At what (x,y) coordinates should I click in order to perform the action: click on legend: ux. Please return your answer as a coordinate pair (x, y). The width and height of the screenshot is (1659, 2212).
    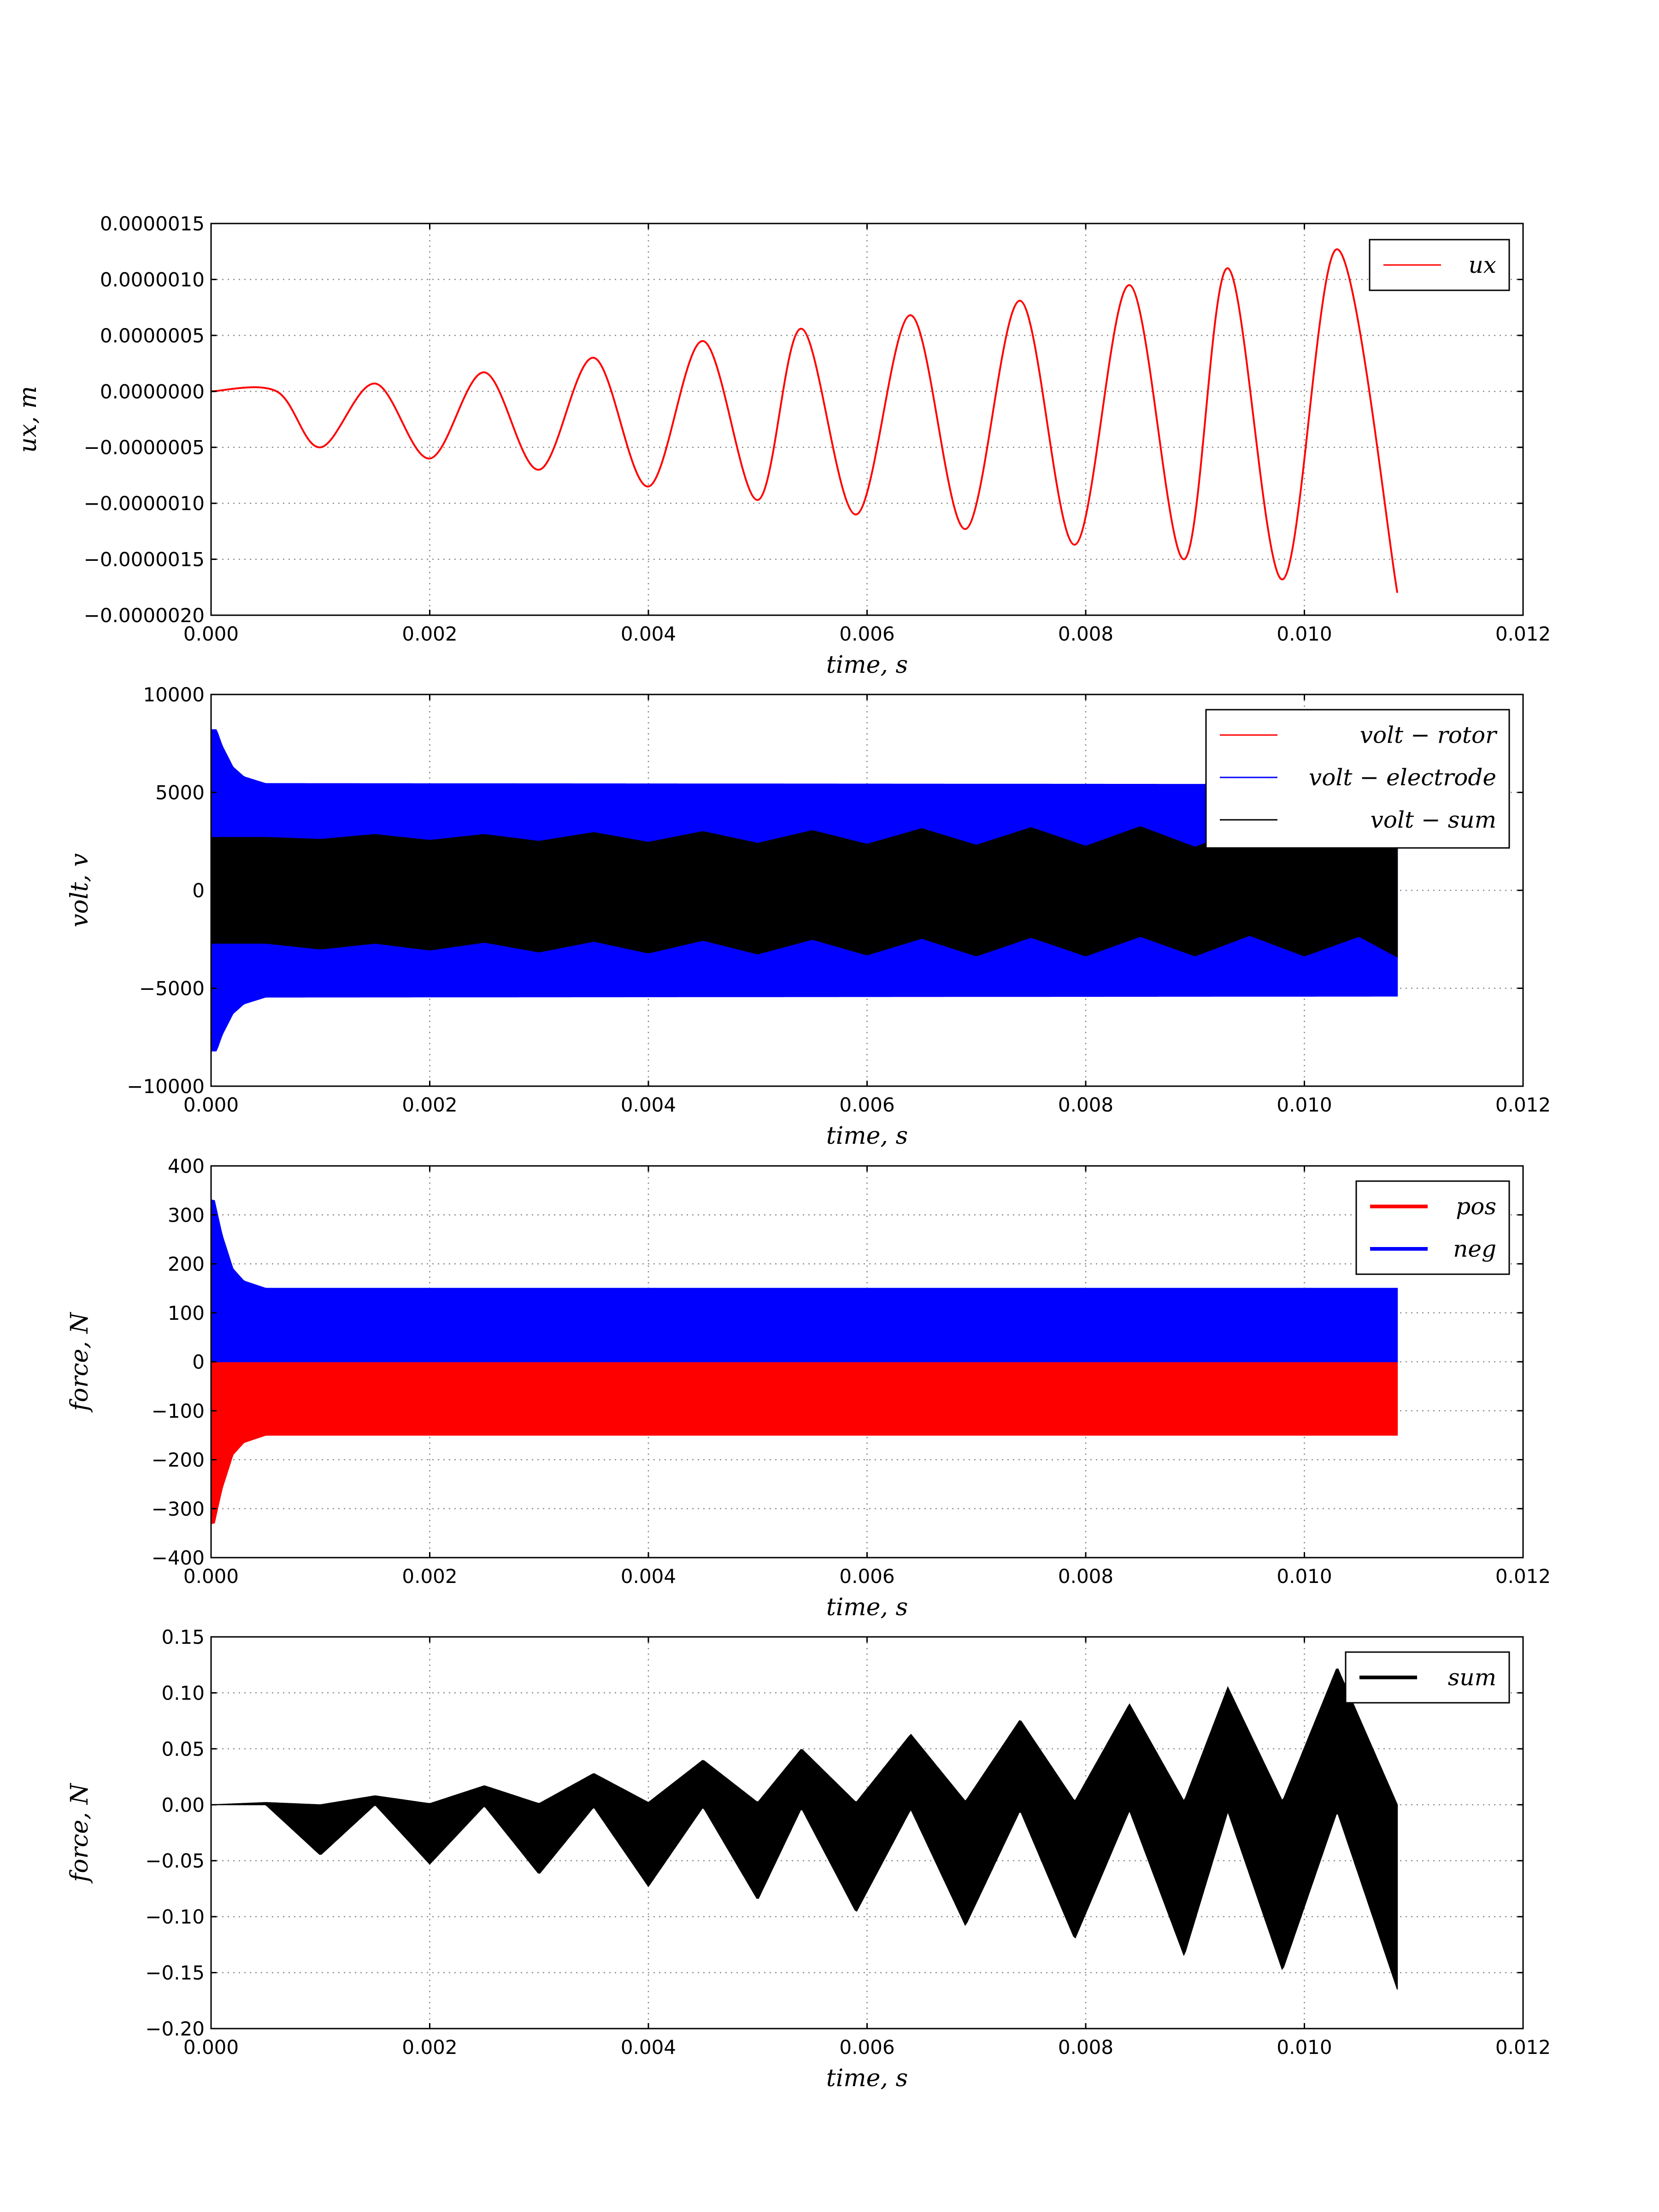
    Looking at the image, I should click on (1439, 265).